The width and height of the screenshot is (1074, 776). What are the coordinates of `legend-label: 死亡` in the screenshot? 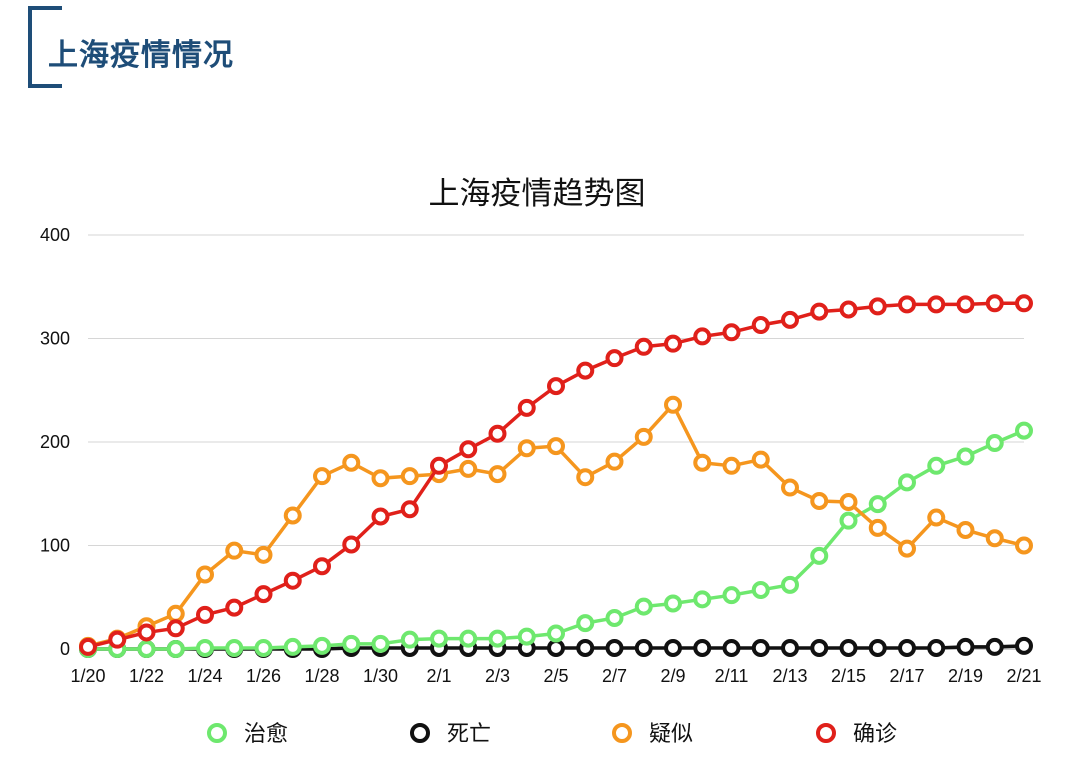 It's located at (469, 734).